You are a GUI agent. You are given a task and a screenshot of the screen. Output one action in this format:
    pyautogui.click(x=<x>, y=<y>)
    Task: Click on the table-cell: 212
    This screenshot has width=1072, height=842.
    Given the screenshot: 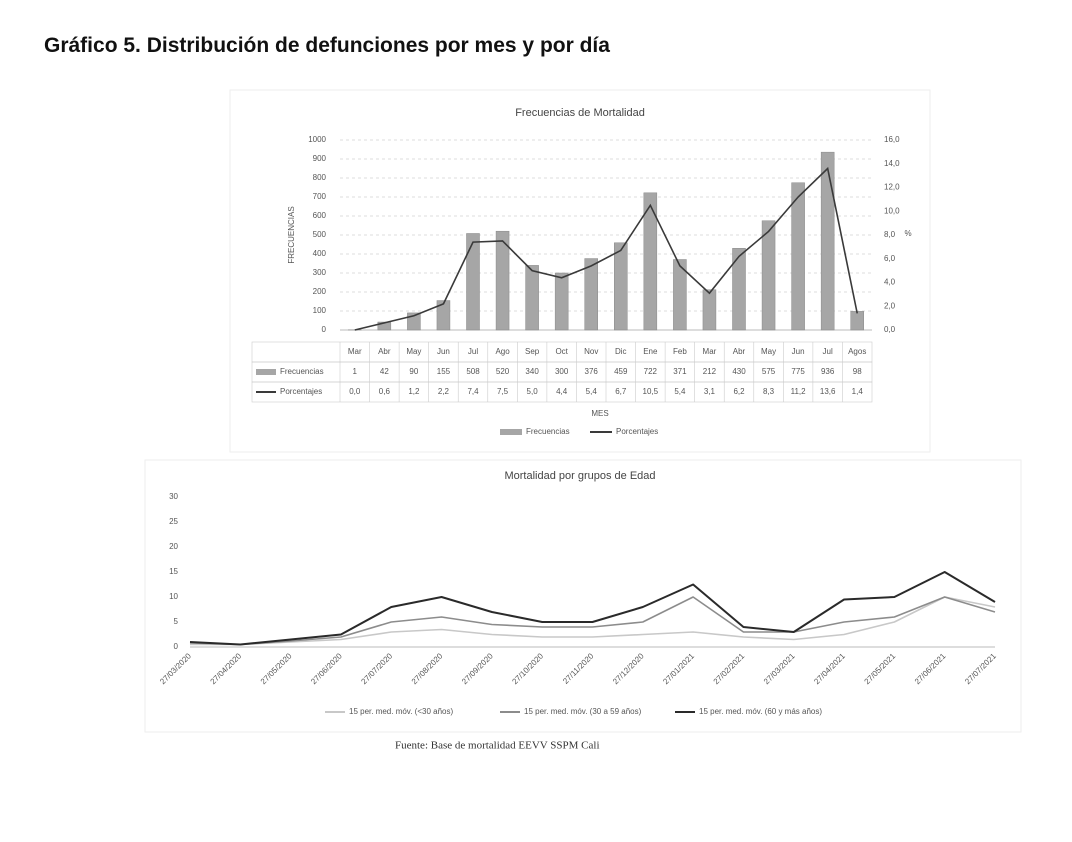 What is the action you would take?
    pyautogui.click(x=710, y=371)
    